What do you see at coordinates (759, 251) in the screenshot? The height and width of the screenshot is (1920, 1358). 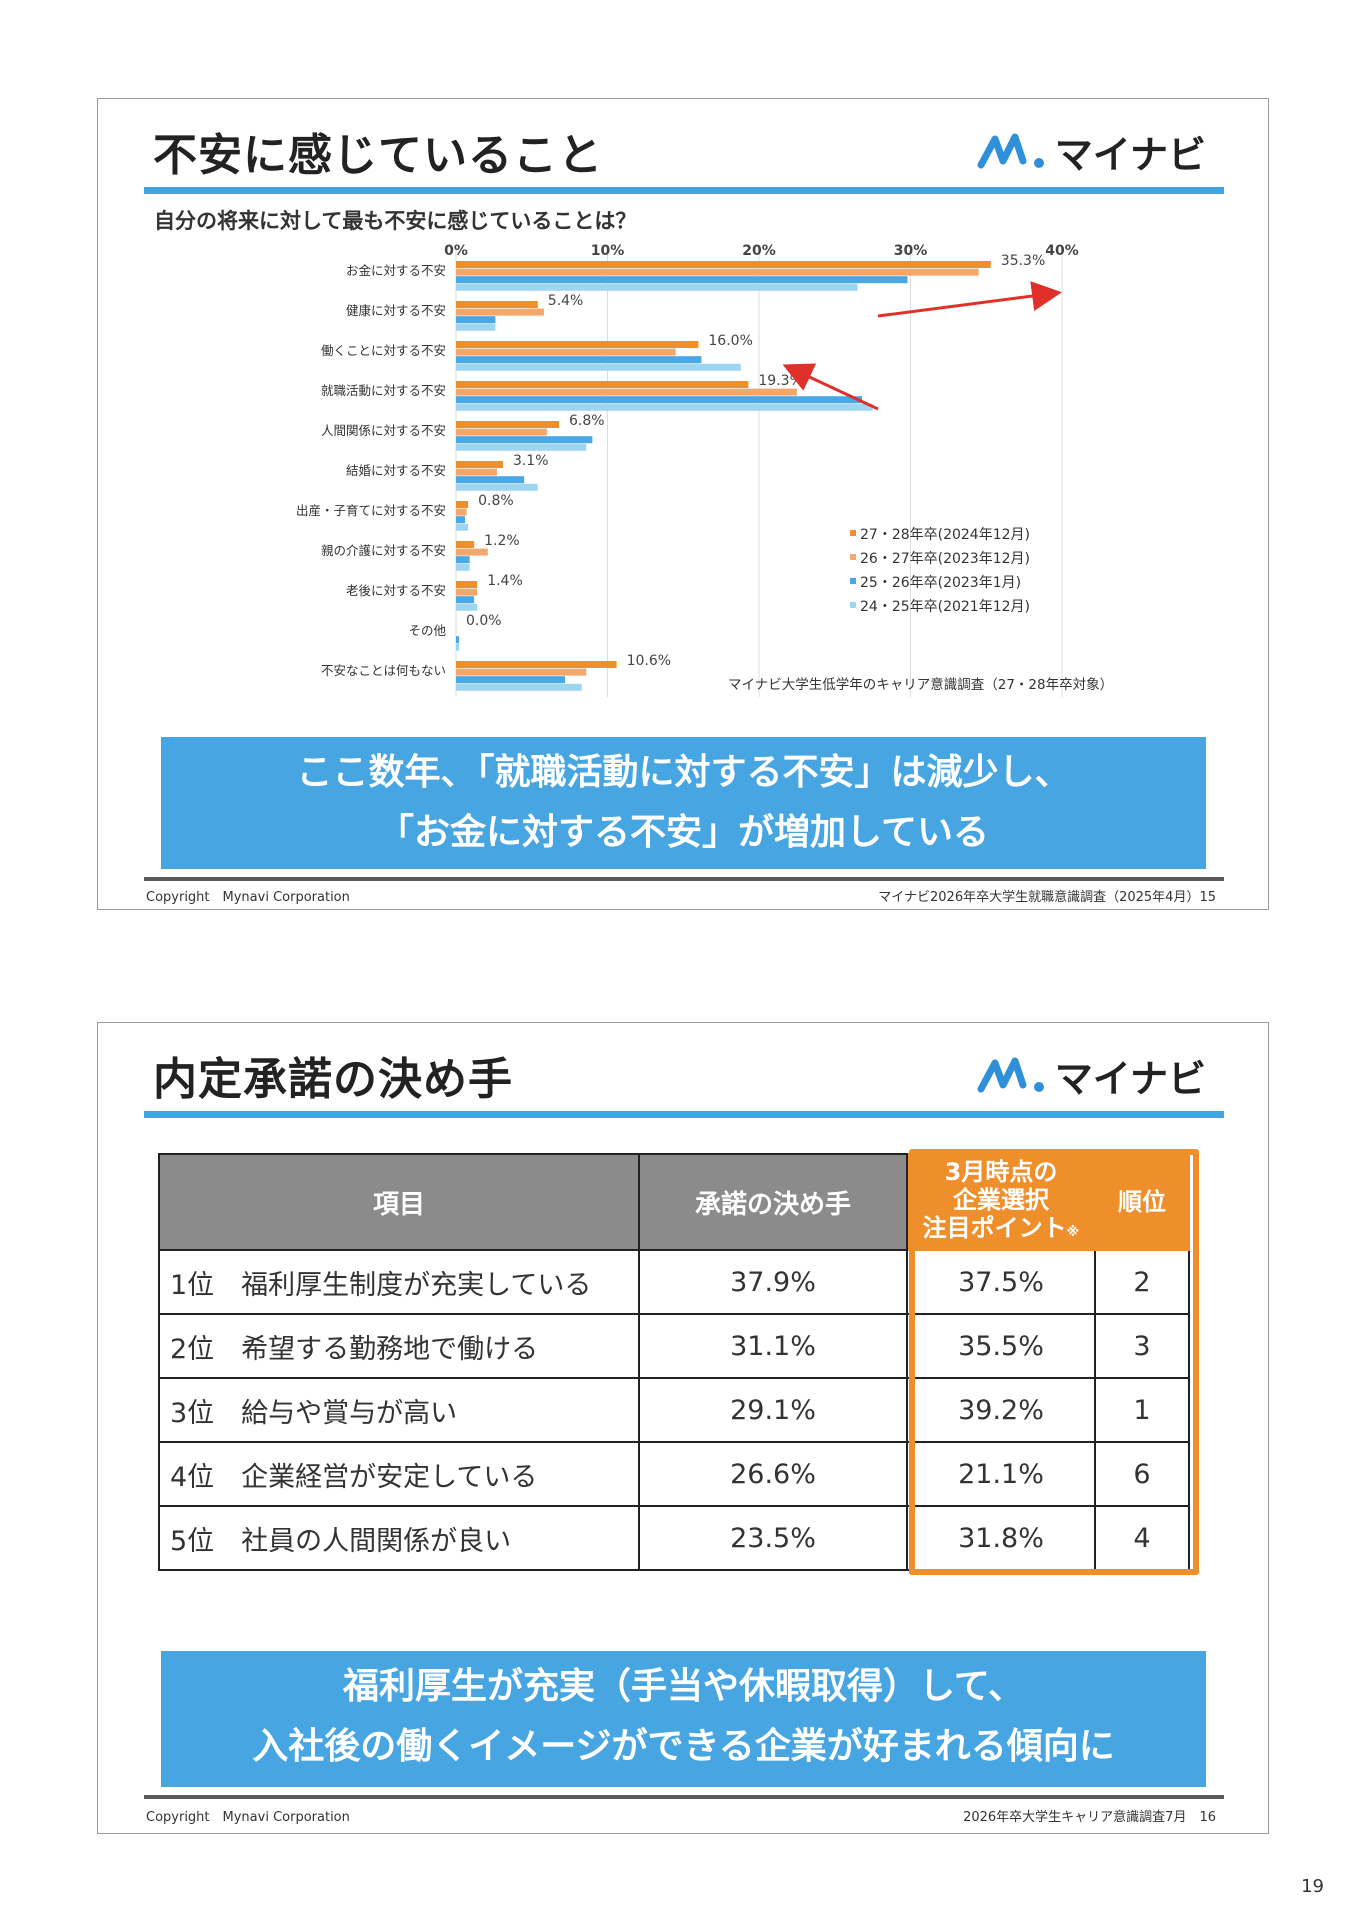 I see `x-tick-label: 20%` at bounding box center [759, 251].